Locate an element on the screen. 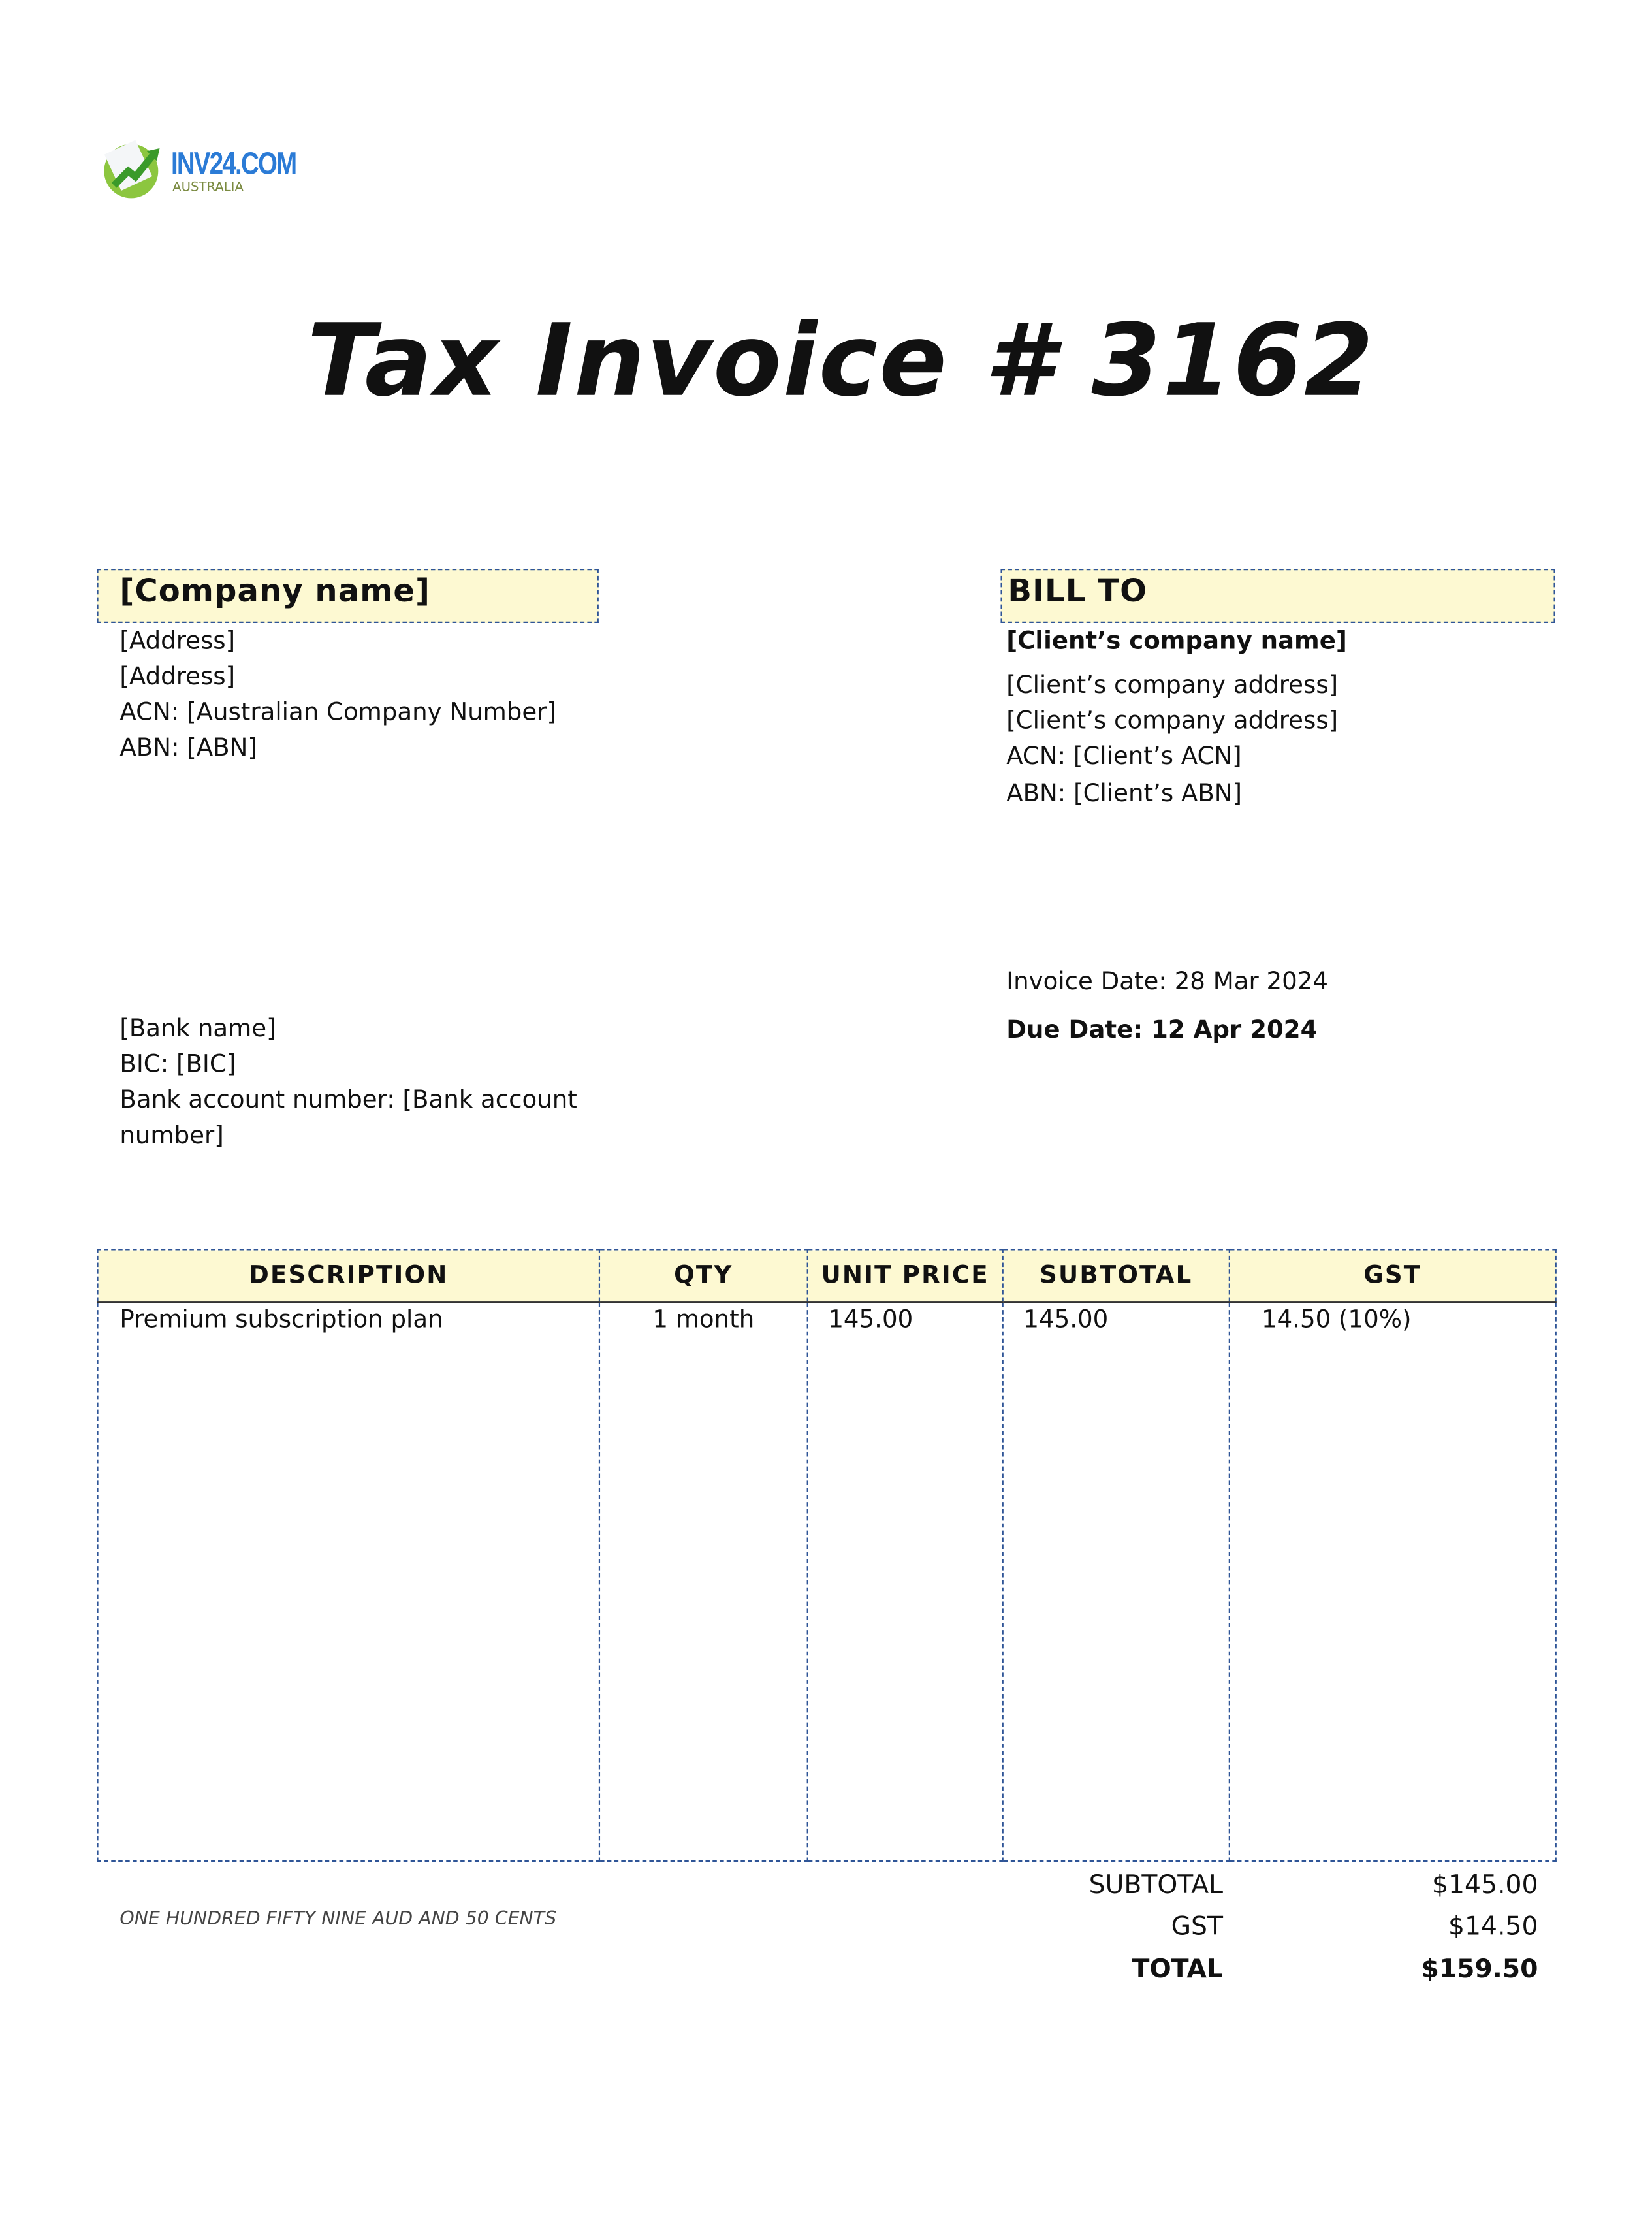 The width and height of the screenshot is (1652, 2234). subtotal-label: SUBTOTAL is located at coordinates (1156, 1885).